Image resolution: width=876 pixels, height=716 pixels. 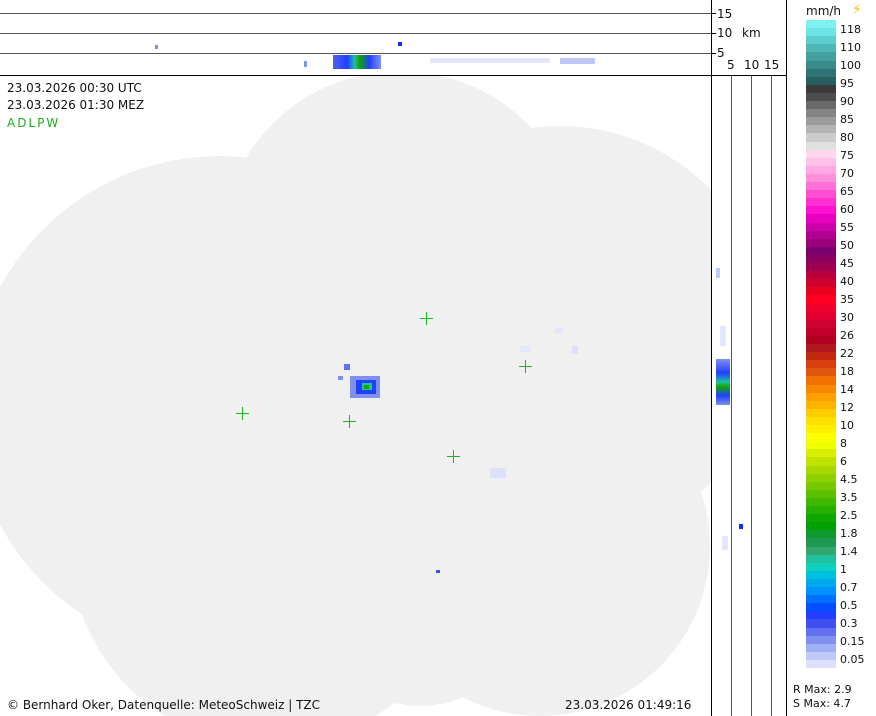 What do you see at coordinates (849, 605) in the screenshot?
I see `legend-label: 0.5` at bounding box center [849, 605].